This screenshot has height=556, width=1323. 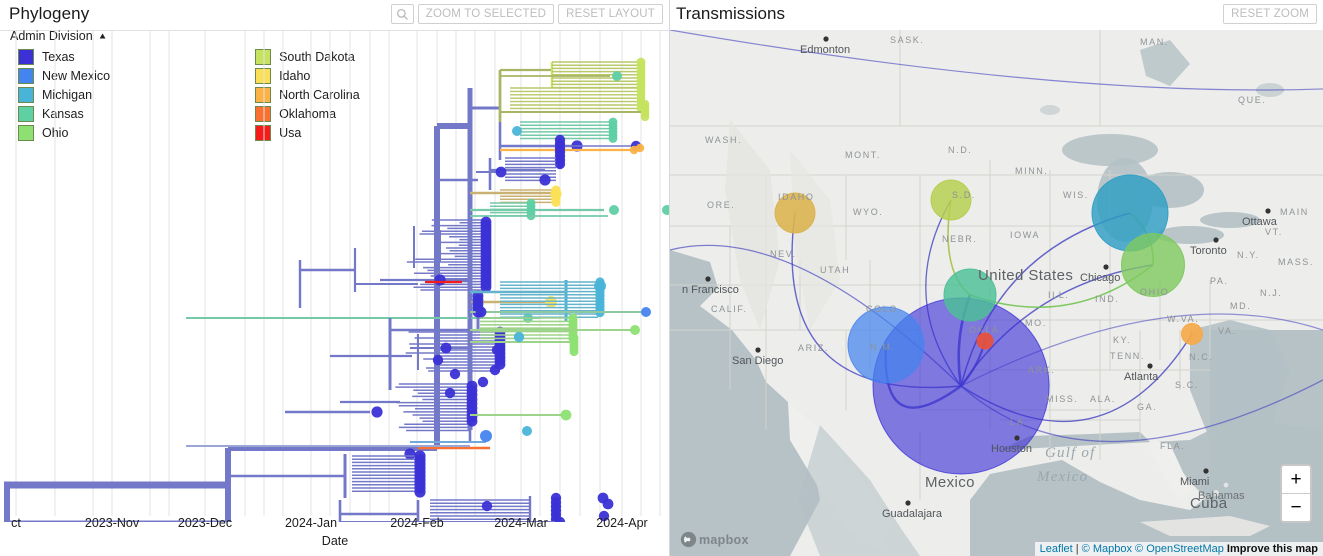 I want to click on legend-item-label: North Carolina, so click(x=319, y=94).